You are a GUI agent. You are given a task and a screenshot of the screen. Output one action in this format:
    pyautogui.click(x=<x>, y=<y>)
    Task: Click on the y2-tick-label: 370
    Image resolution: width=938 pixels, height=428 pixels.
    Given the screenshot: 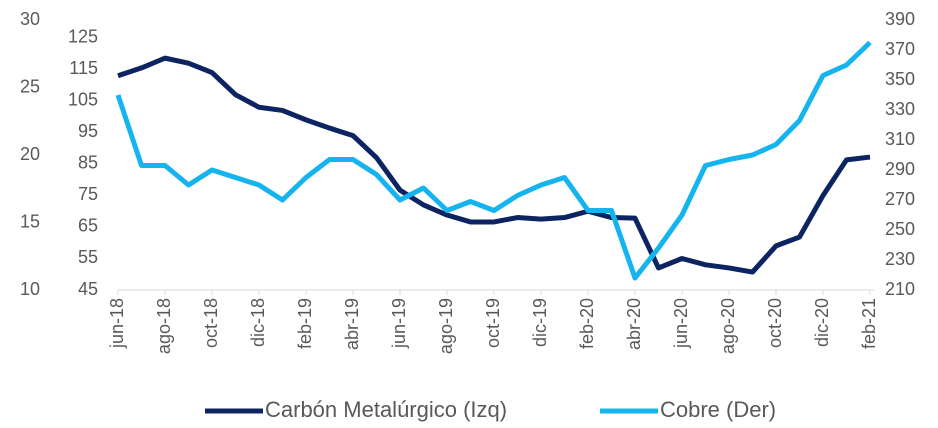 What is the action you would take?
    pyautogui.click(x=900, y=49)
    